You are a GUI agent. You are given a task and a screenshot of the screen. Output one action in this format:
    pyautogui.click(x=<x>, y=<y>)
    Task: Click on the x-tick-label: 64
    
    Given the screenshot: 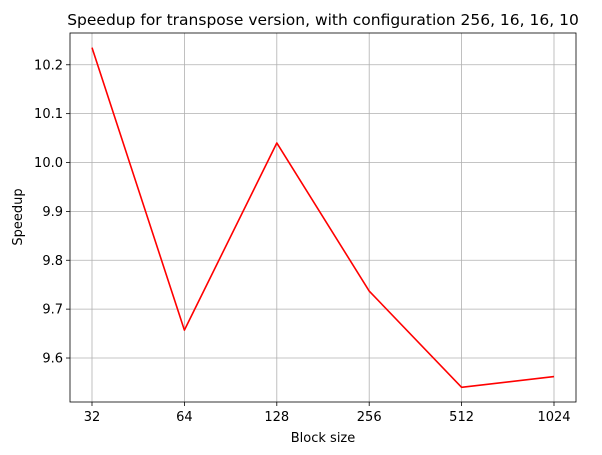 What is the action you would take?
    pyautogui.click(x=184, y=417)
    